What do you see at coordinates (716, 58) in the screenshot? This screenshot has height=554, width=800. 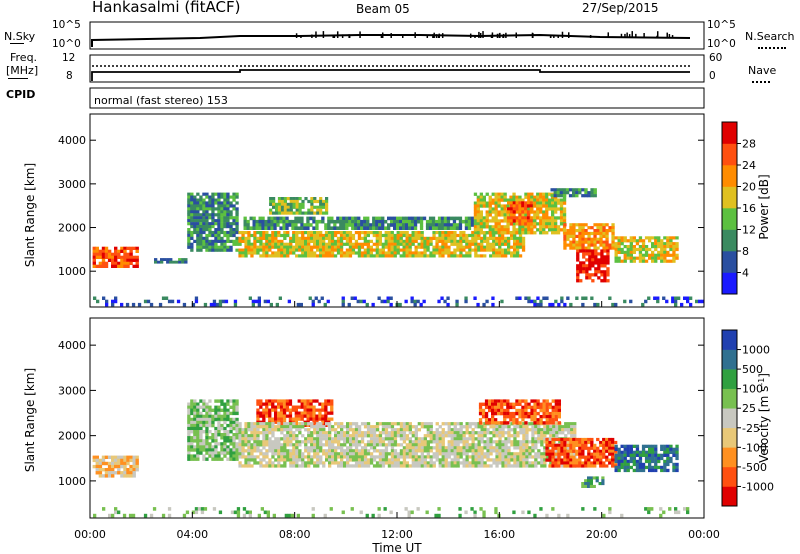 I see `nave-tick-top: 60` at bounding box center [716, 58].